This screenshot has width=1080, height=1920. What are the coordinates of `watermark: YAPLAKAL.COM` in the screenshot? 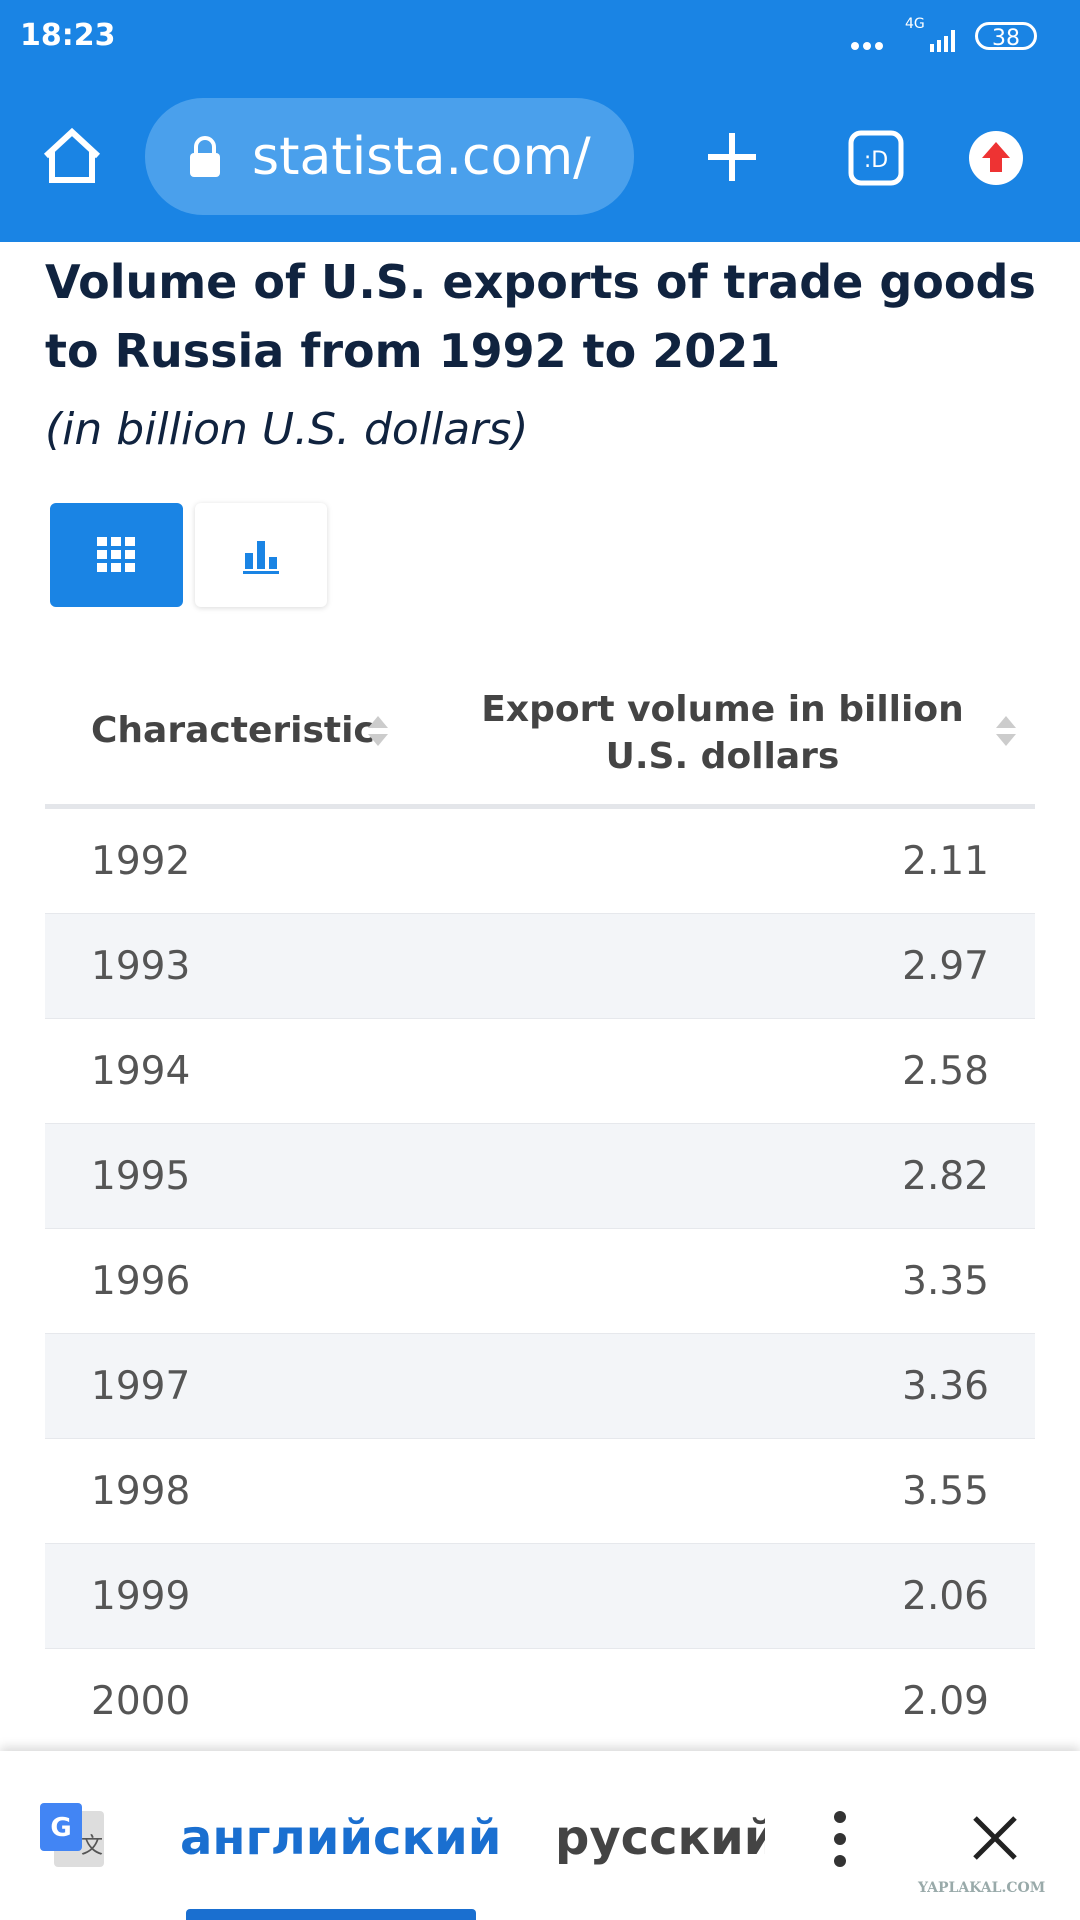 It's located at (982, 1888).